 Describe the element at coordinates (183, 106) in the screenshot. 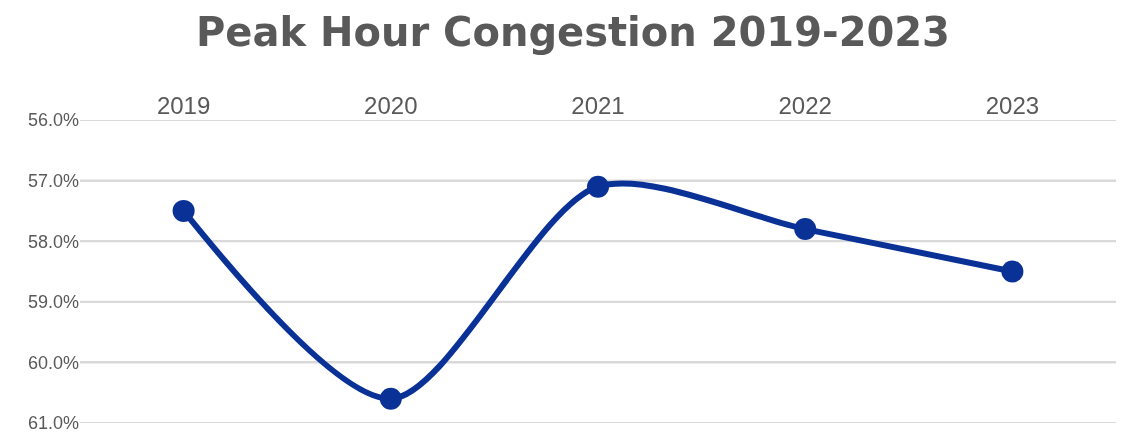

I see `x-tick-label: 2019` at that location.